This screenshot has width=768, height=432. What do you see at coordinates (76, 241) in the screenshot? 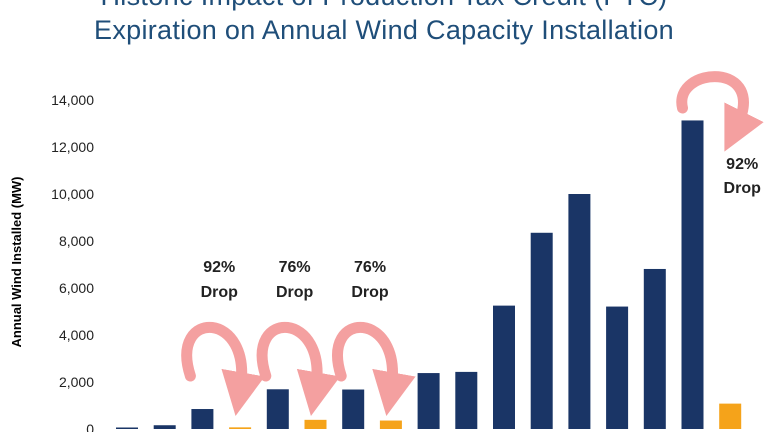
I see `y-tick-label: 8,000` at bounding box center [76, 241].